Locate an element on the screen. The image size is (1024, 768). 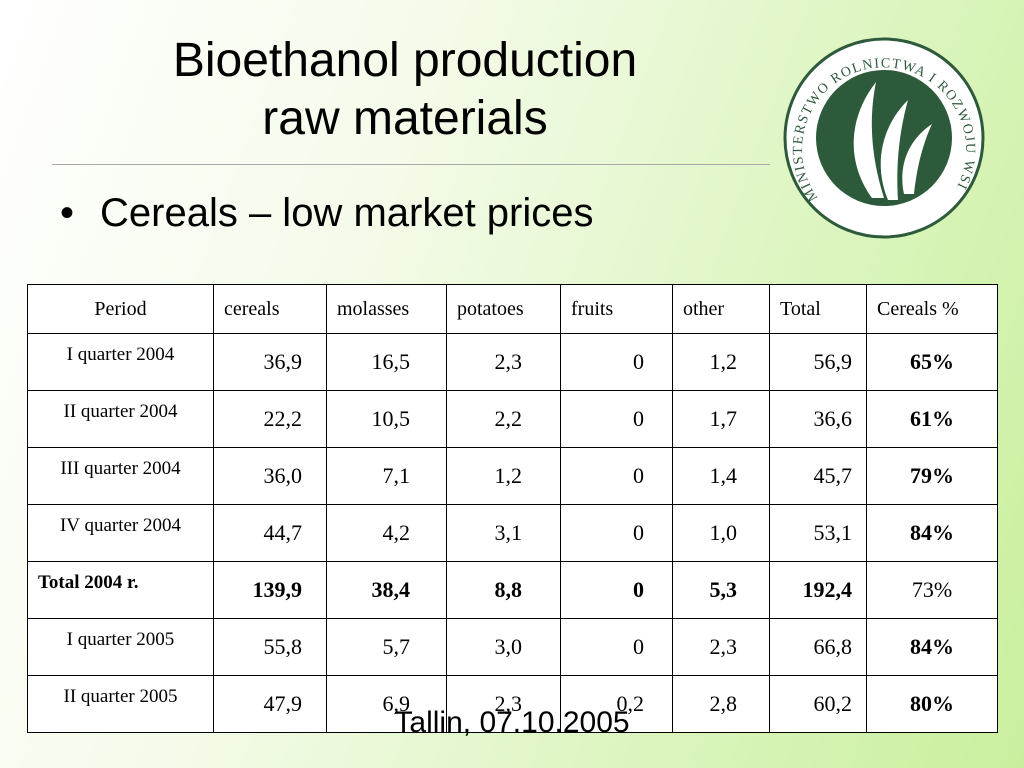
cell-other: 1,0 is located at coordinates (721, 533).